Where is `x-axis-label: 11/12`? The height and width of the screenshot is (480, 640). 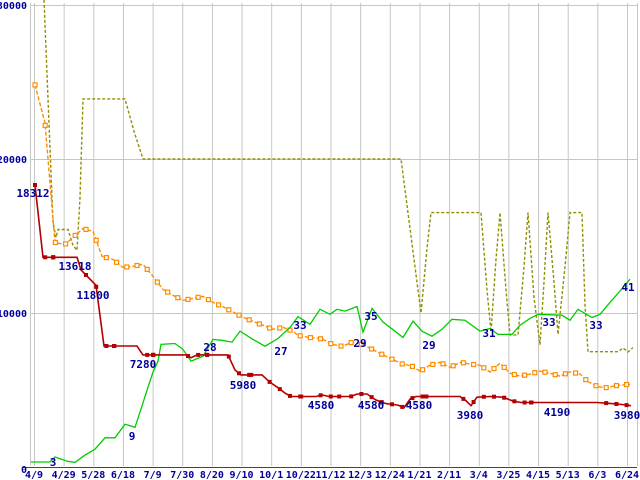
x-axis-label: 11/12 is located at coordinates (330, 475).